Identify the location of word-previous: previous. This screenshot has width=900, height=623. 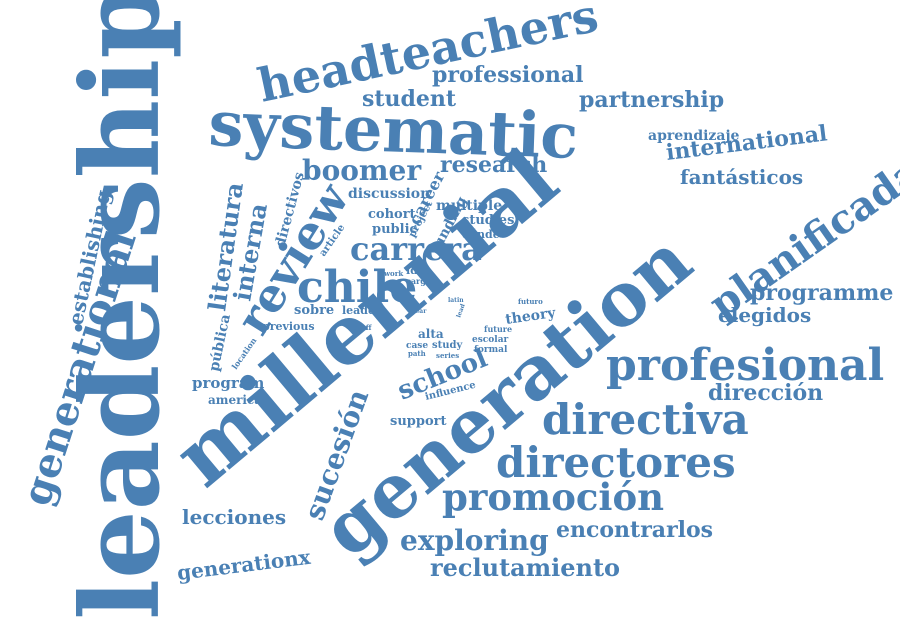
(288, 326).